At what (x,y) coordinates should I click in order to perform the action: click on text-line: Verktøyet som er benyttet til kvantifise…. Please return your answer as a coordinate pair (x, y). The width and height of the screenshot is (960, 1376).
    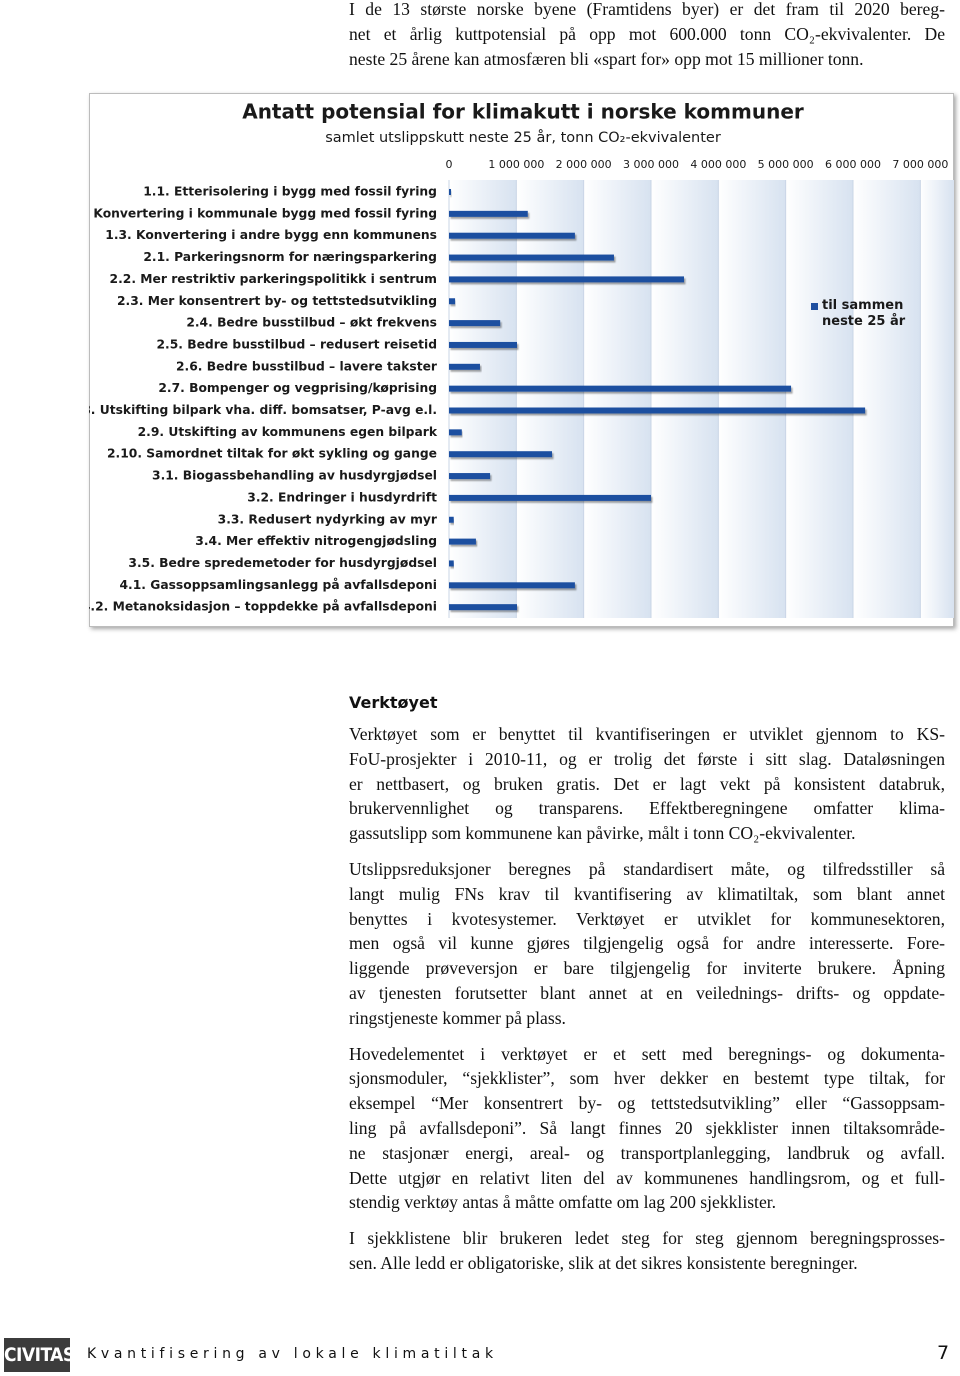
    Looking at the image, I should click on (647, 734).